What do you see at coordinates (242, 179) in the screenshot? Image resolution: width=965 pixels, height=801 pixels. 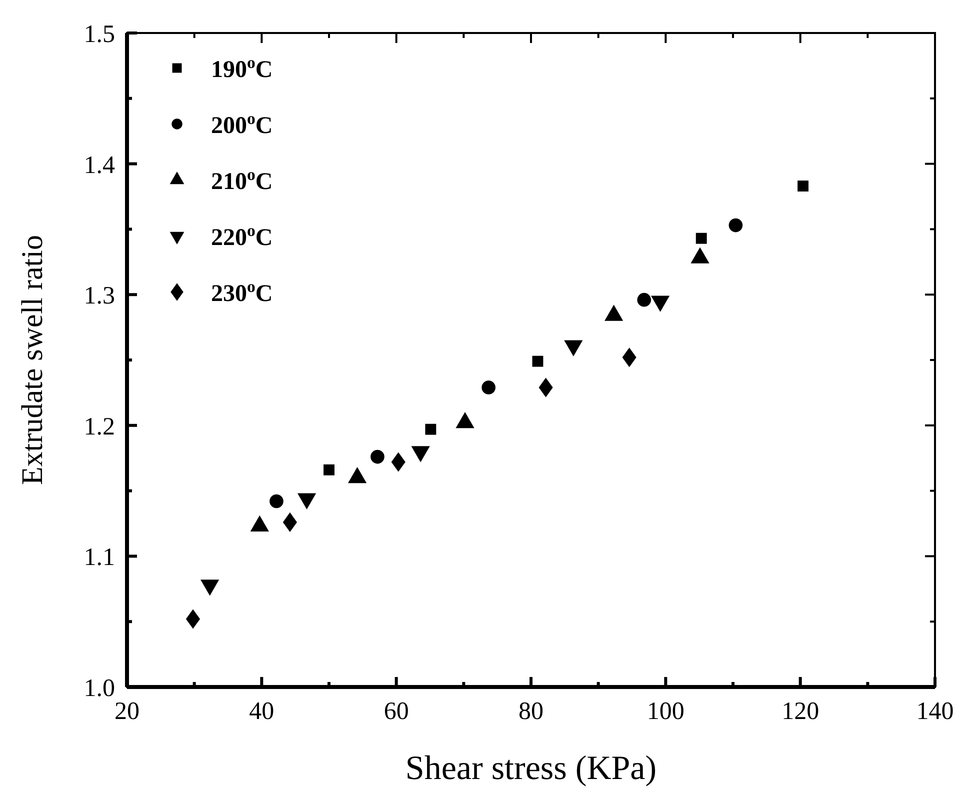 I see `legend-label: 210$^{o}$C` at bounding box center [242, 179].